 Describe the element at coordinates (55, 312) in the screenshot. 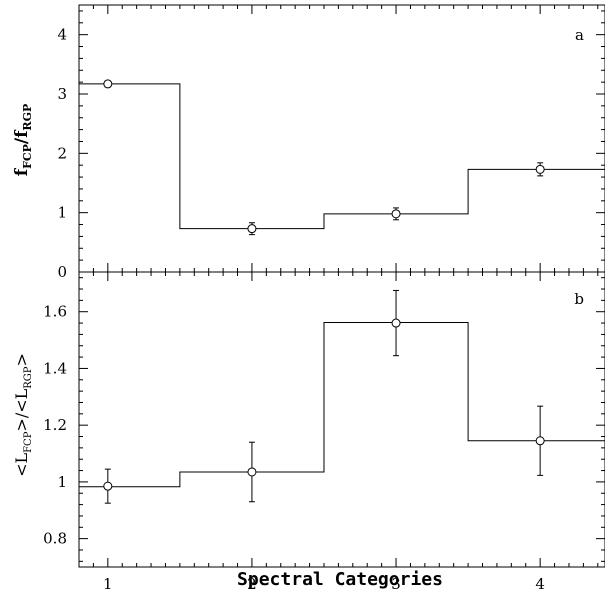

I see `y-tick-label: 1.6` at that location.